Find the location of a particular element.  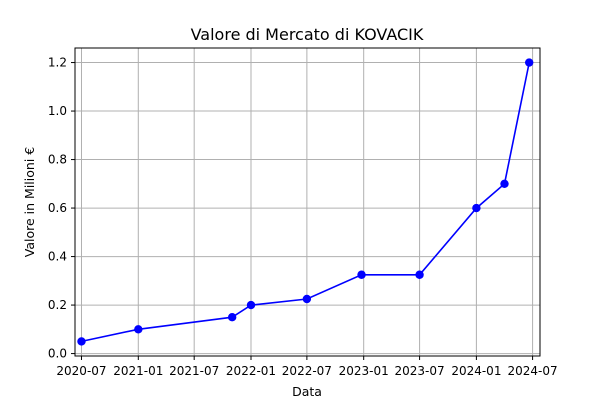

x-tick-label: 2022-01 is located at coordinates (251, 371).